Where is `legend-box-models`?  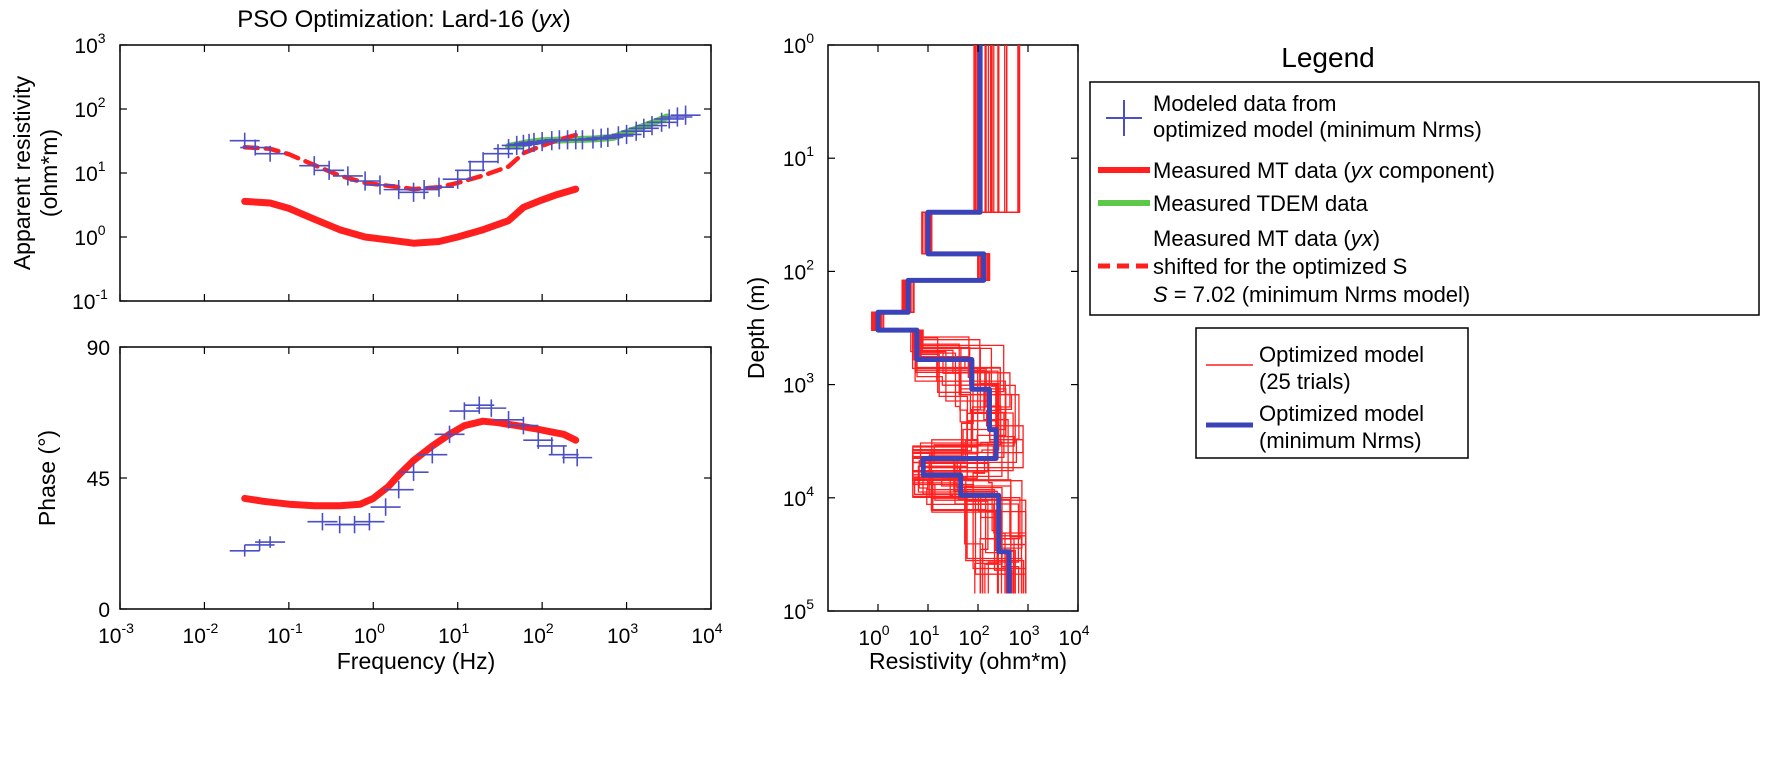
legend-box-models is located at coordinates (1332, 393).